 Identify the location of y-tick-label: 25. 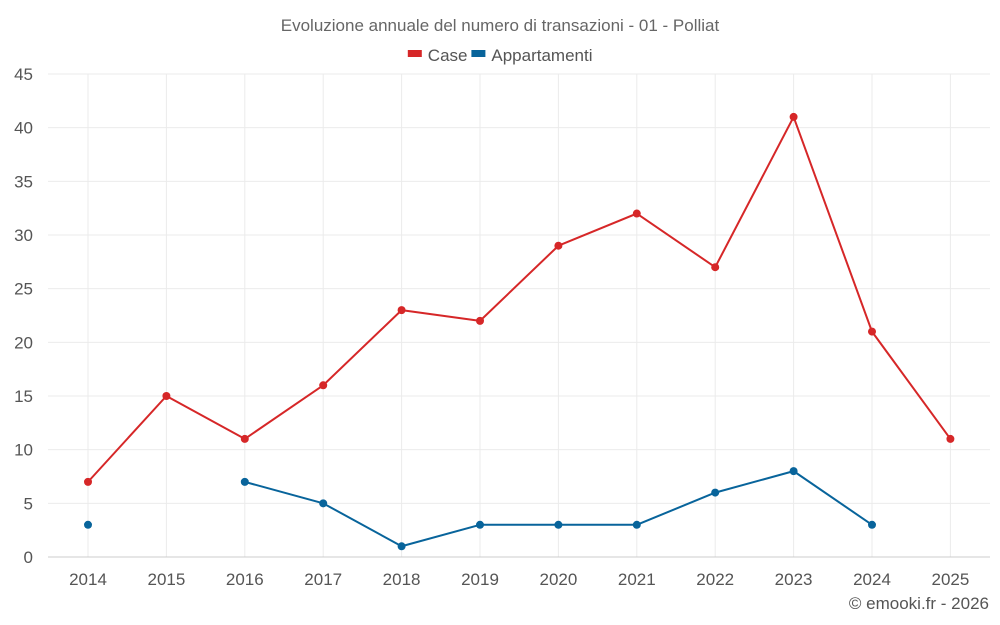
(23, 289).